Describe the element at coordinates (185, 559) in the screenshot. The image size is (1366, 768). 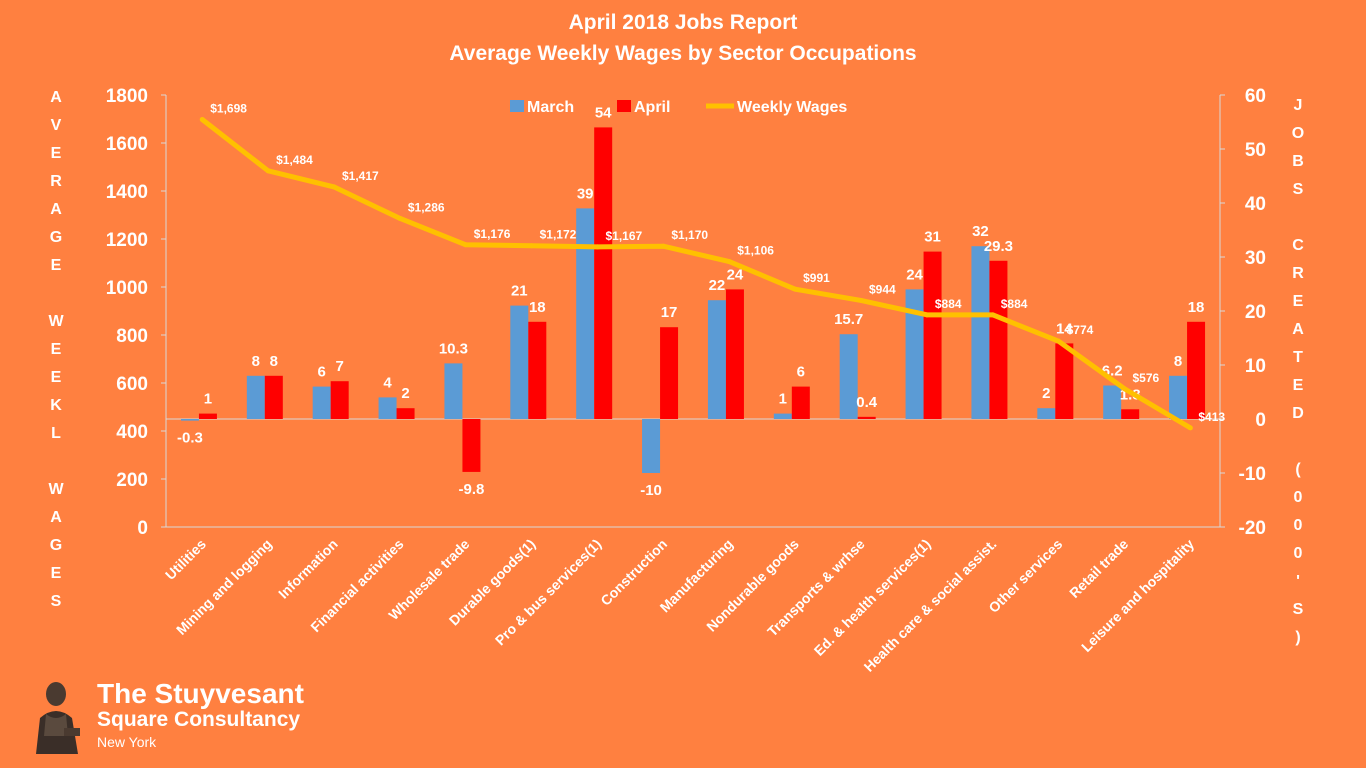
I see `category-label: Utilities` at that location.